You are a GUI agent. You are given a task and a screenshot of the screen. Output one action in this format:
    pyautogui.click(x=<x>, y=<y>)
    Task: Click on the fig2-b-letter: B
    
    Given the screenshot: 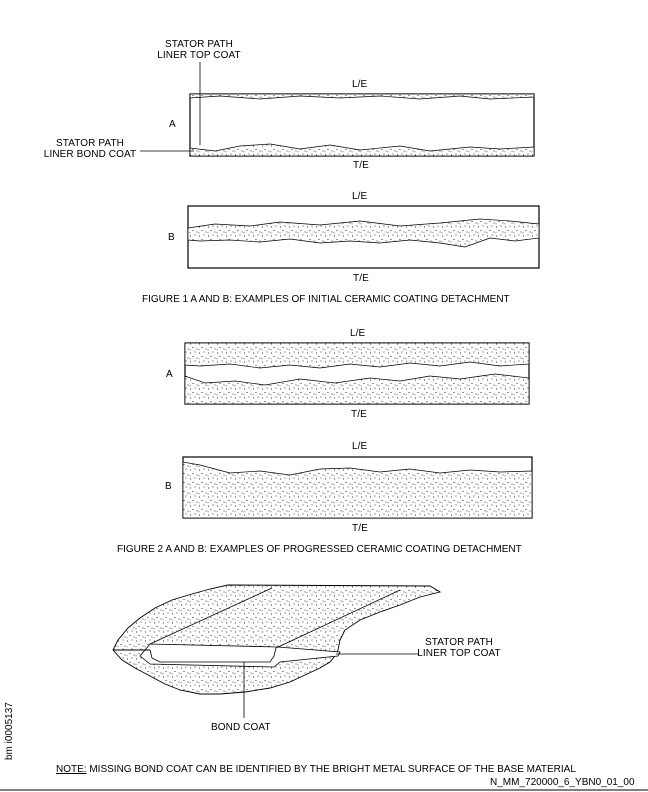 What is the action you would take?
    pyautogui.click(x=168, y=486)
    